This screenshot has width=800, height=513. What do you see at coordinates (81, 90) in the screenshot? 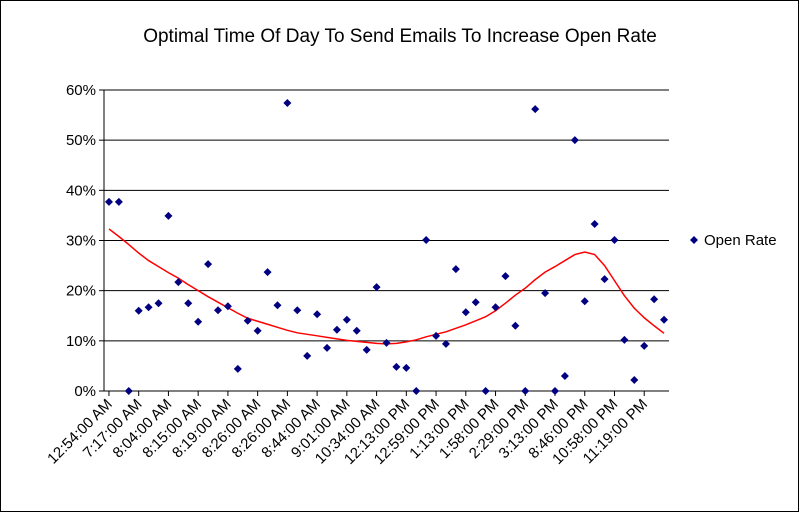
I see `y-tick-label: 60%` at bounding box center [81, 90].